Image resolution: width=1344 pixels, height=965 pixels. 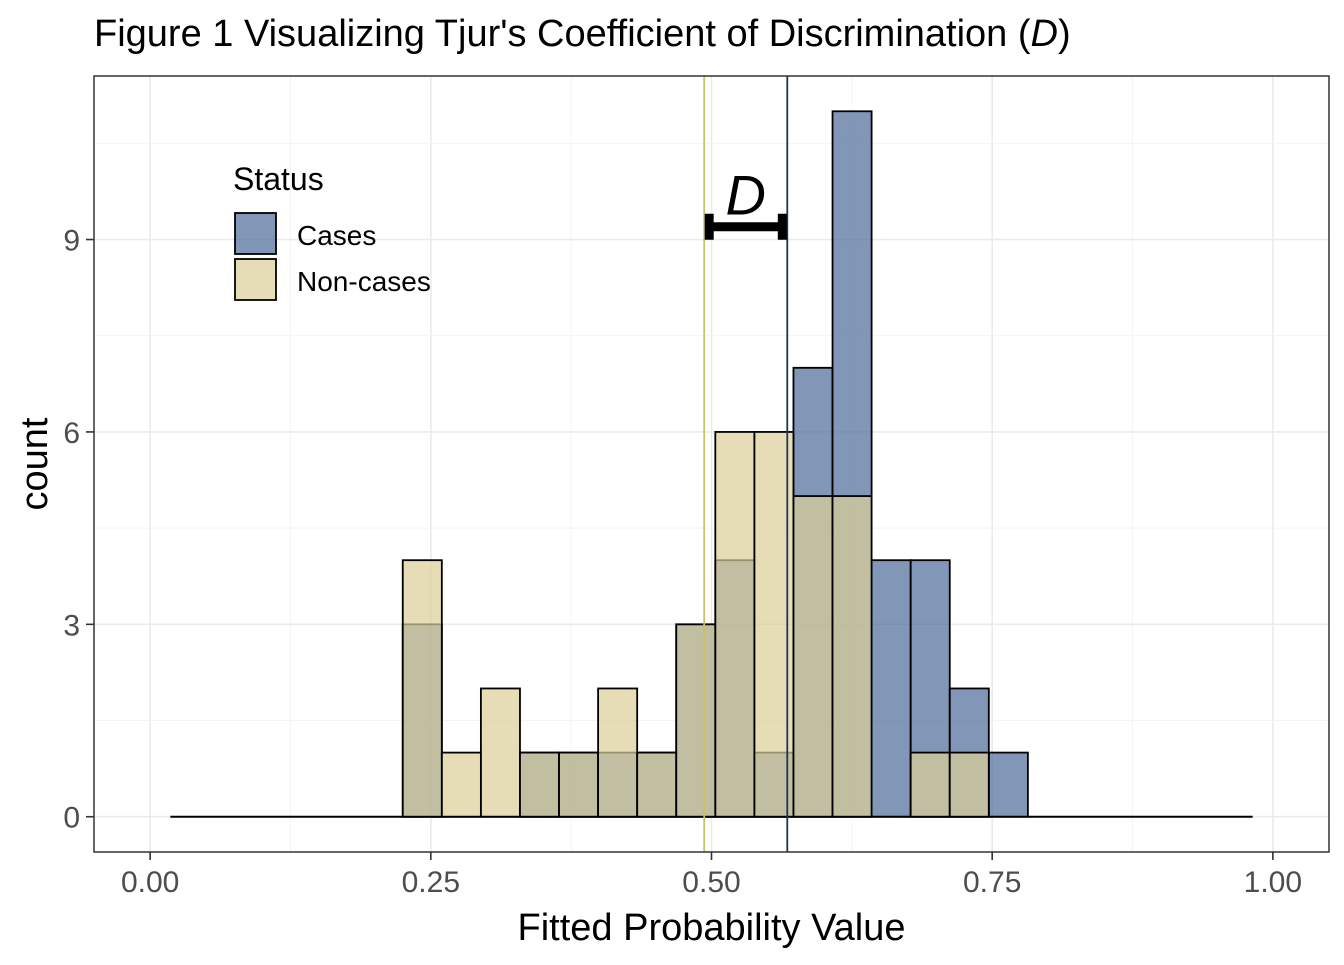 What do you see at coordinates (711, 882) in the screenshot?
I see `x-tick-label: 0.50` at bounding box center [711, 882].